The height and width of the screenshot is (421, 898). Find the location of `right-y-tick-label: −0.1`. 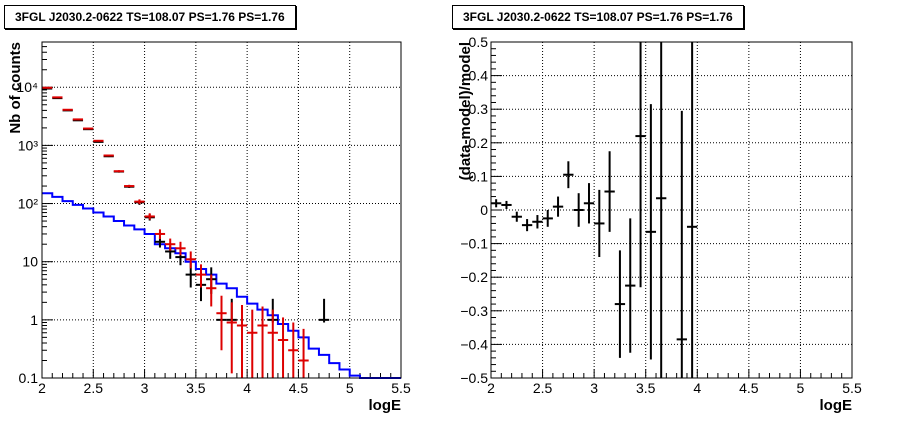

right-y-tick-label: −0.1 is located at coordinates (474, 244).